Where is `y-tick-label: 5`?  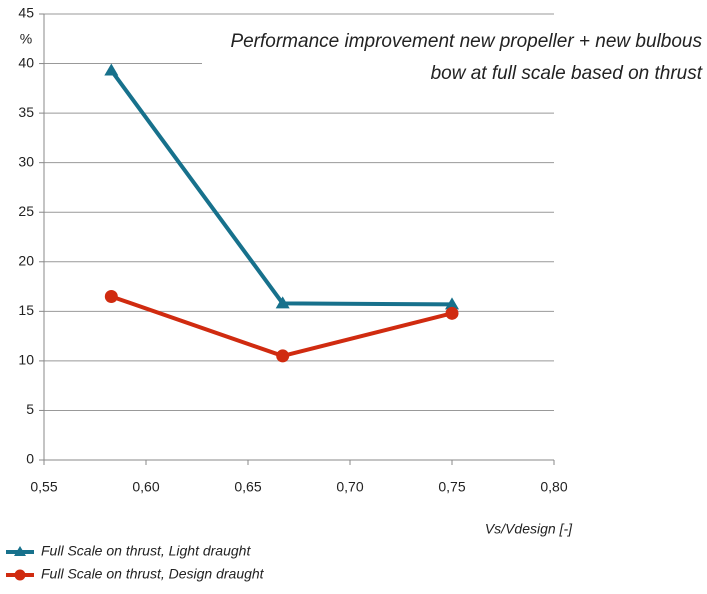
y-tick-label: 5 is located at coordinates (30, 409).